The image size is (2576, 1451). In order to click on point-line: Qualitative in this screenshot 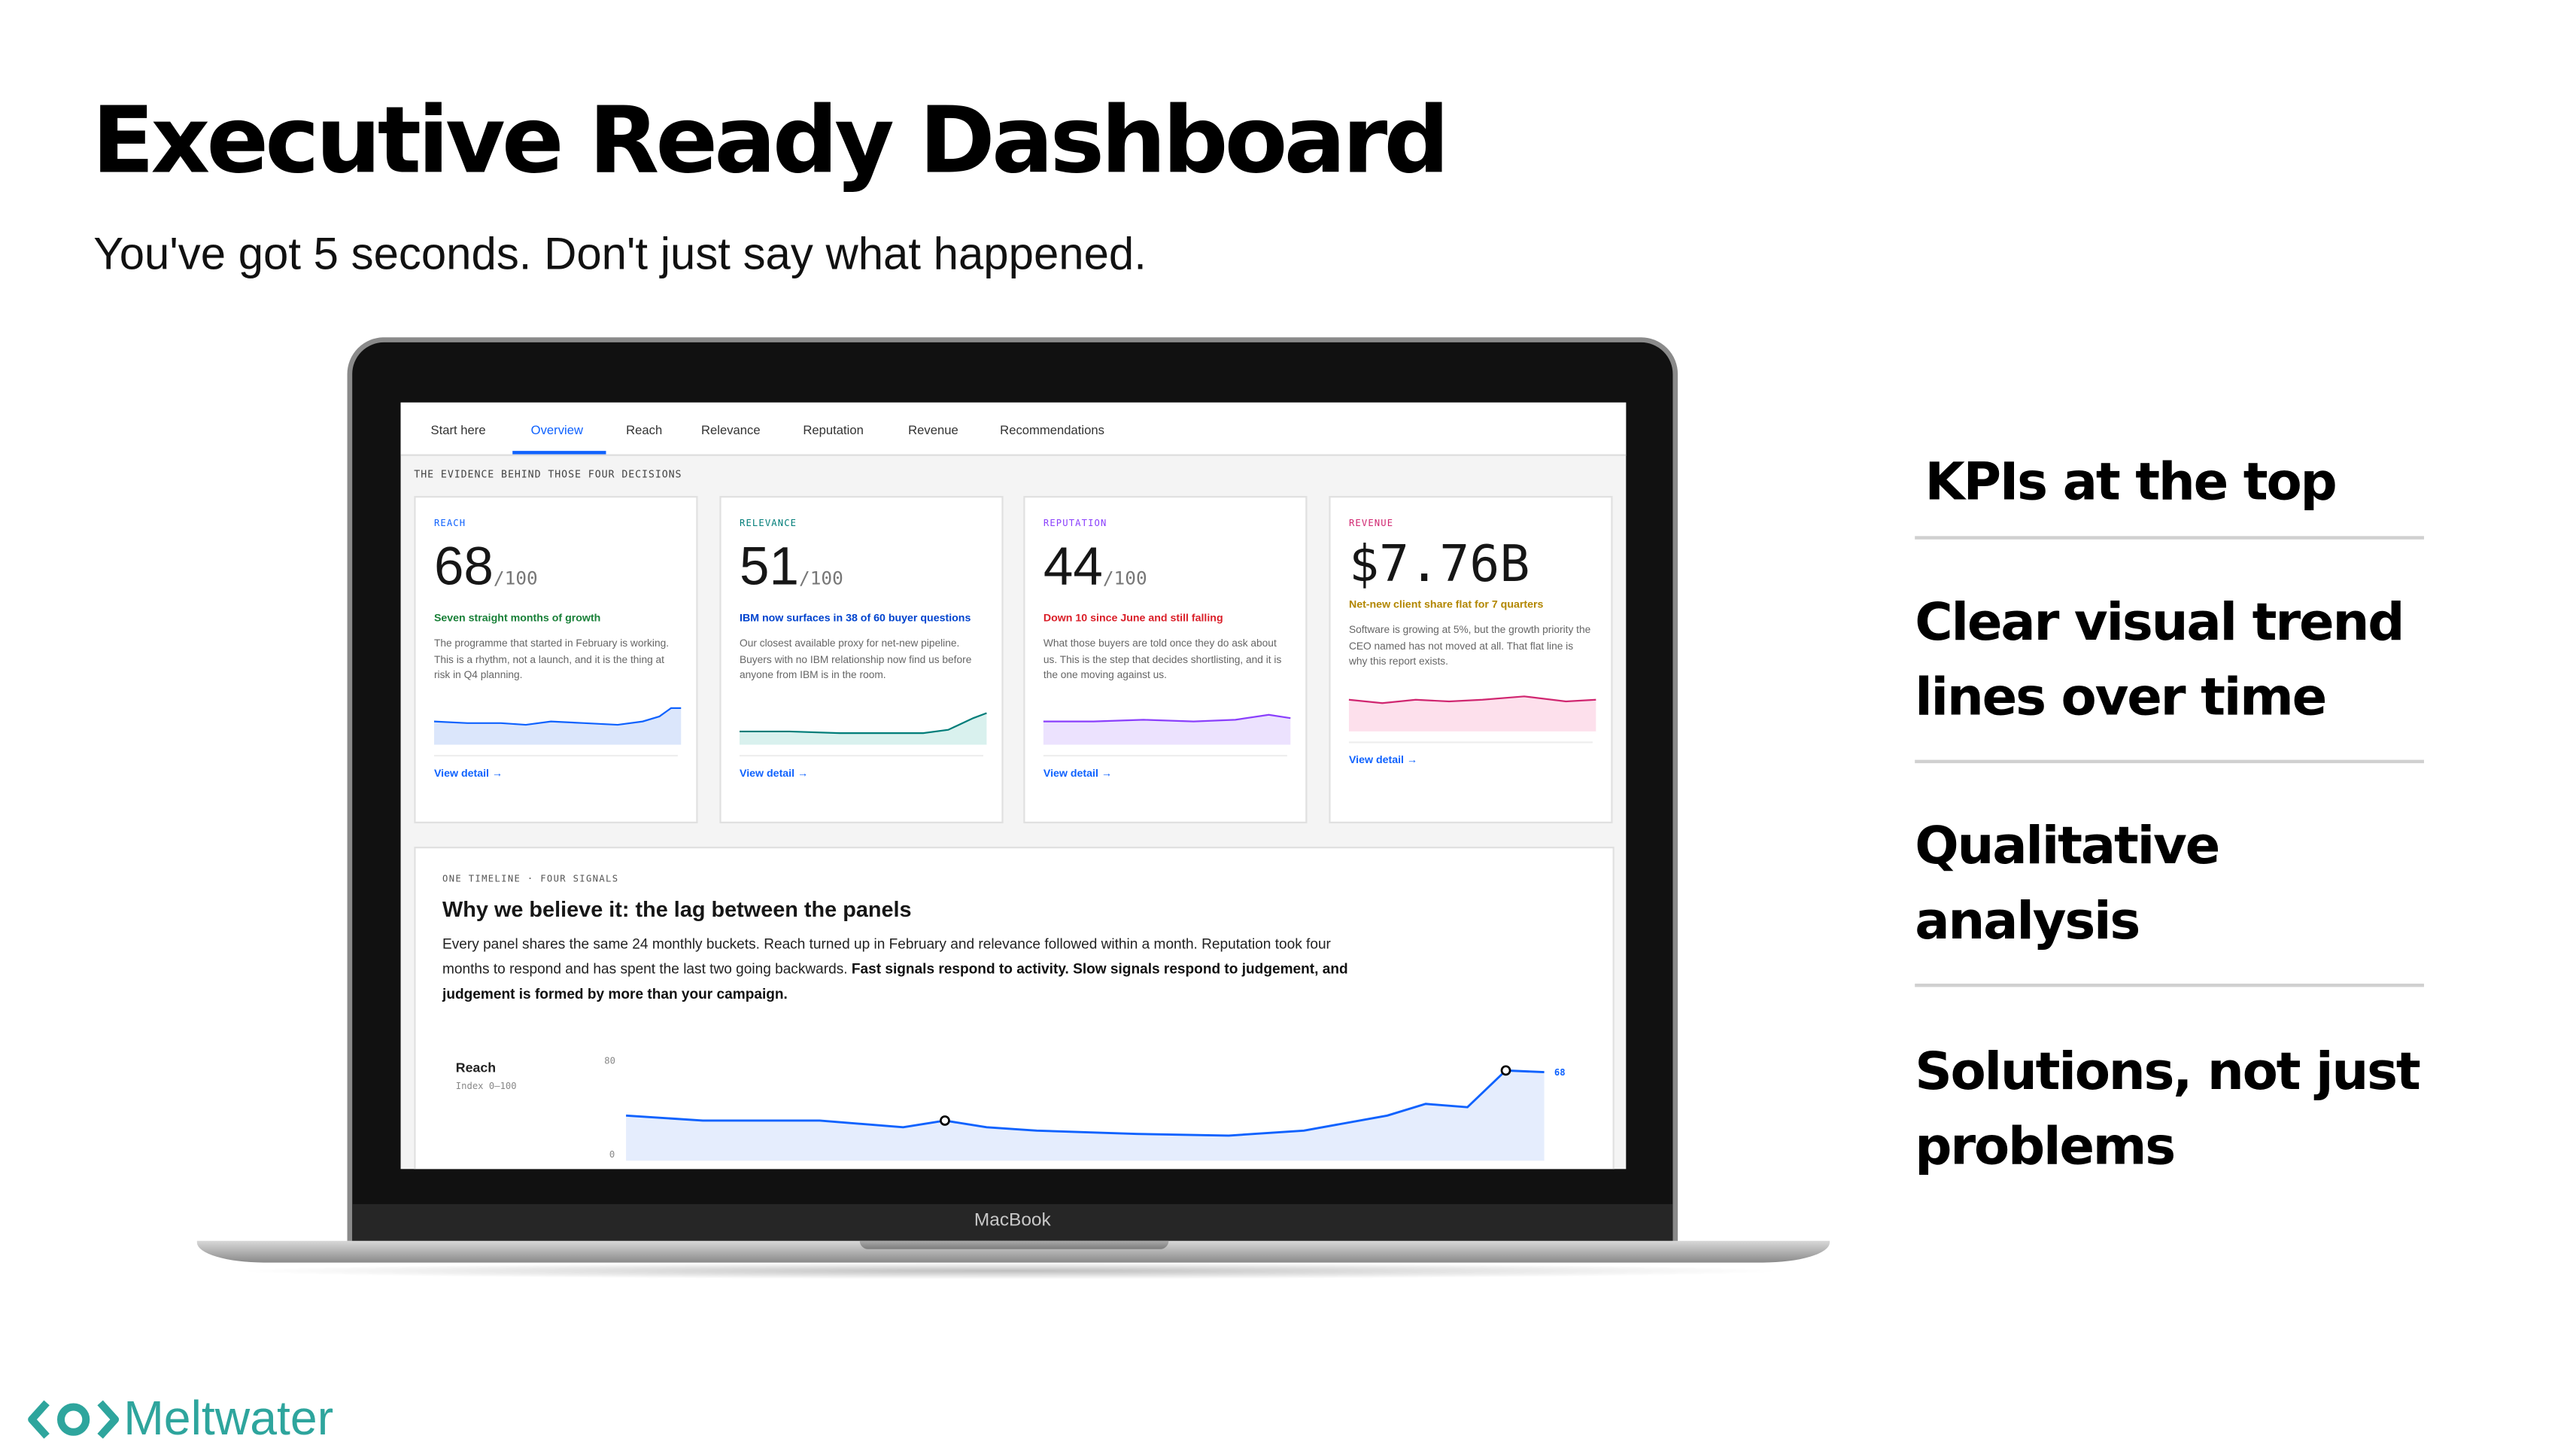, I will do `click(2067, 847)`.